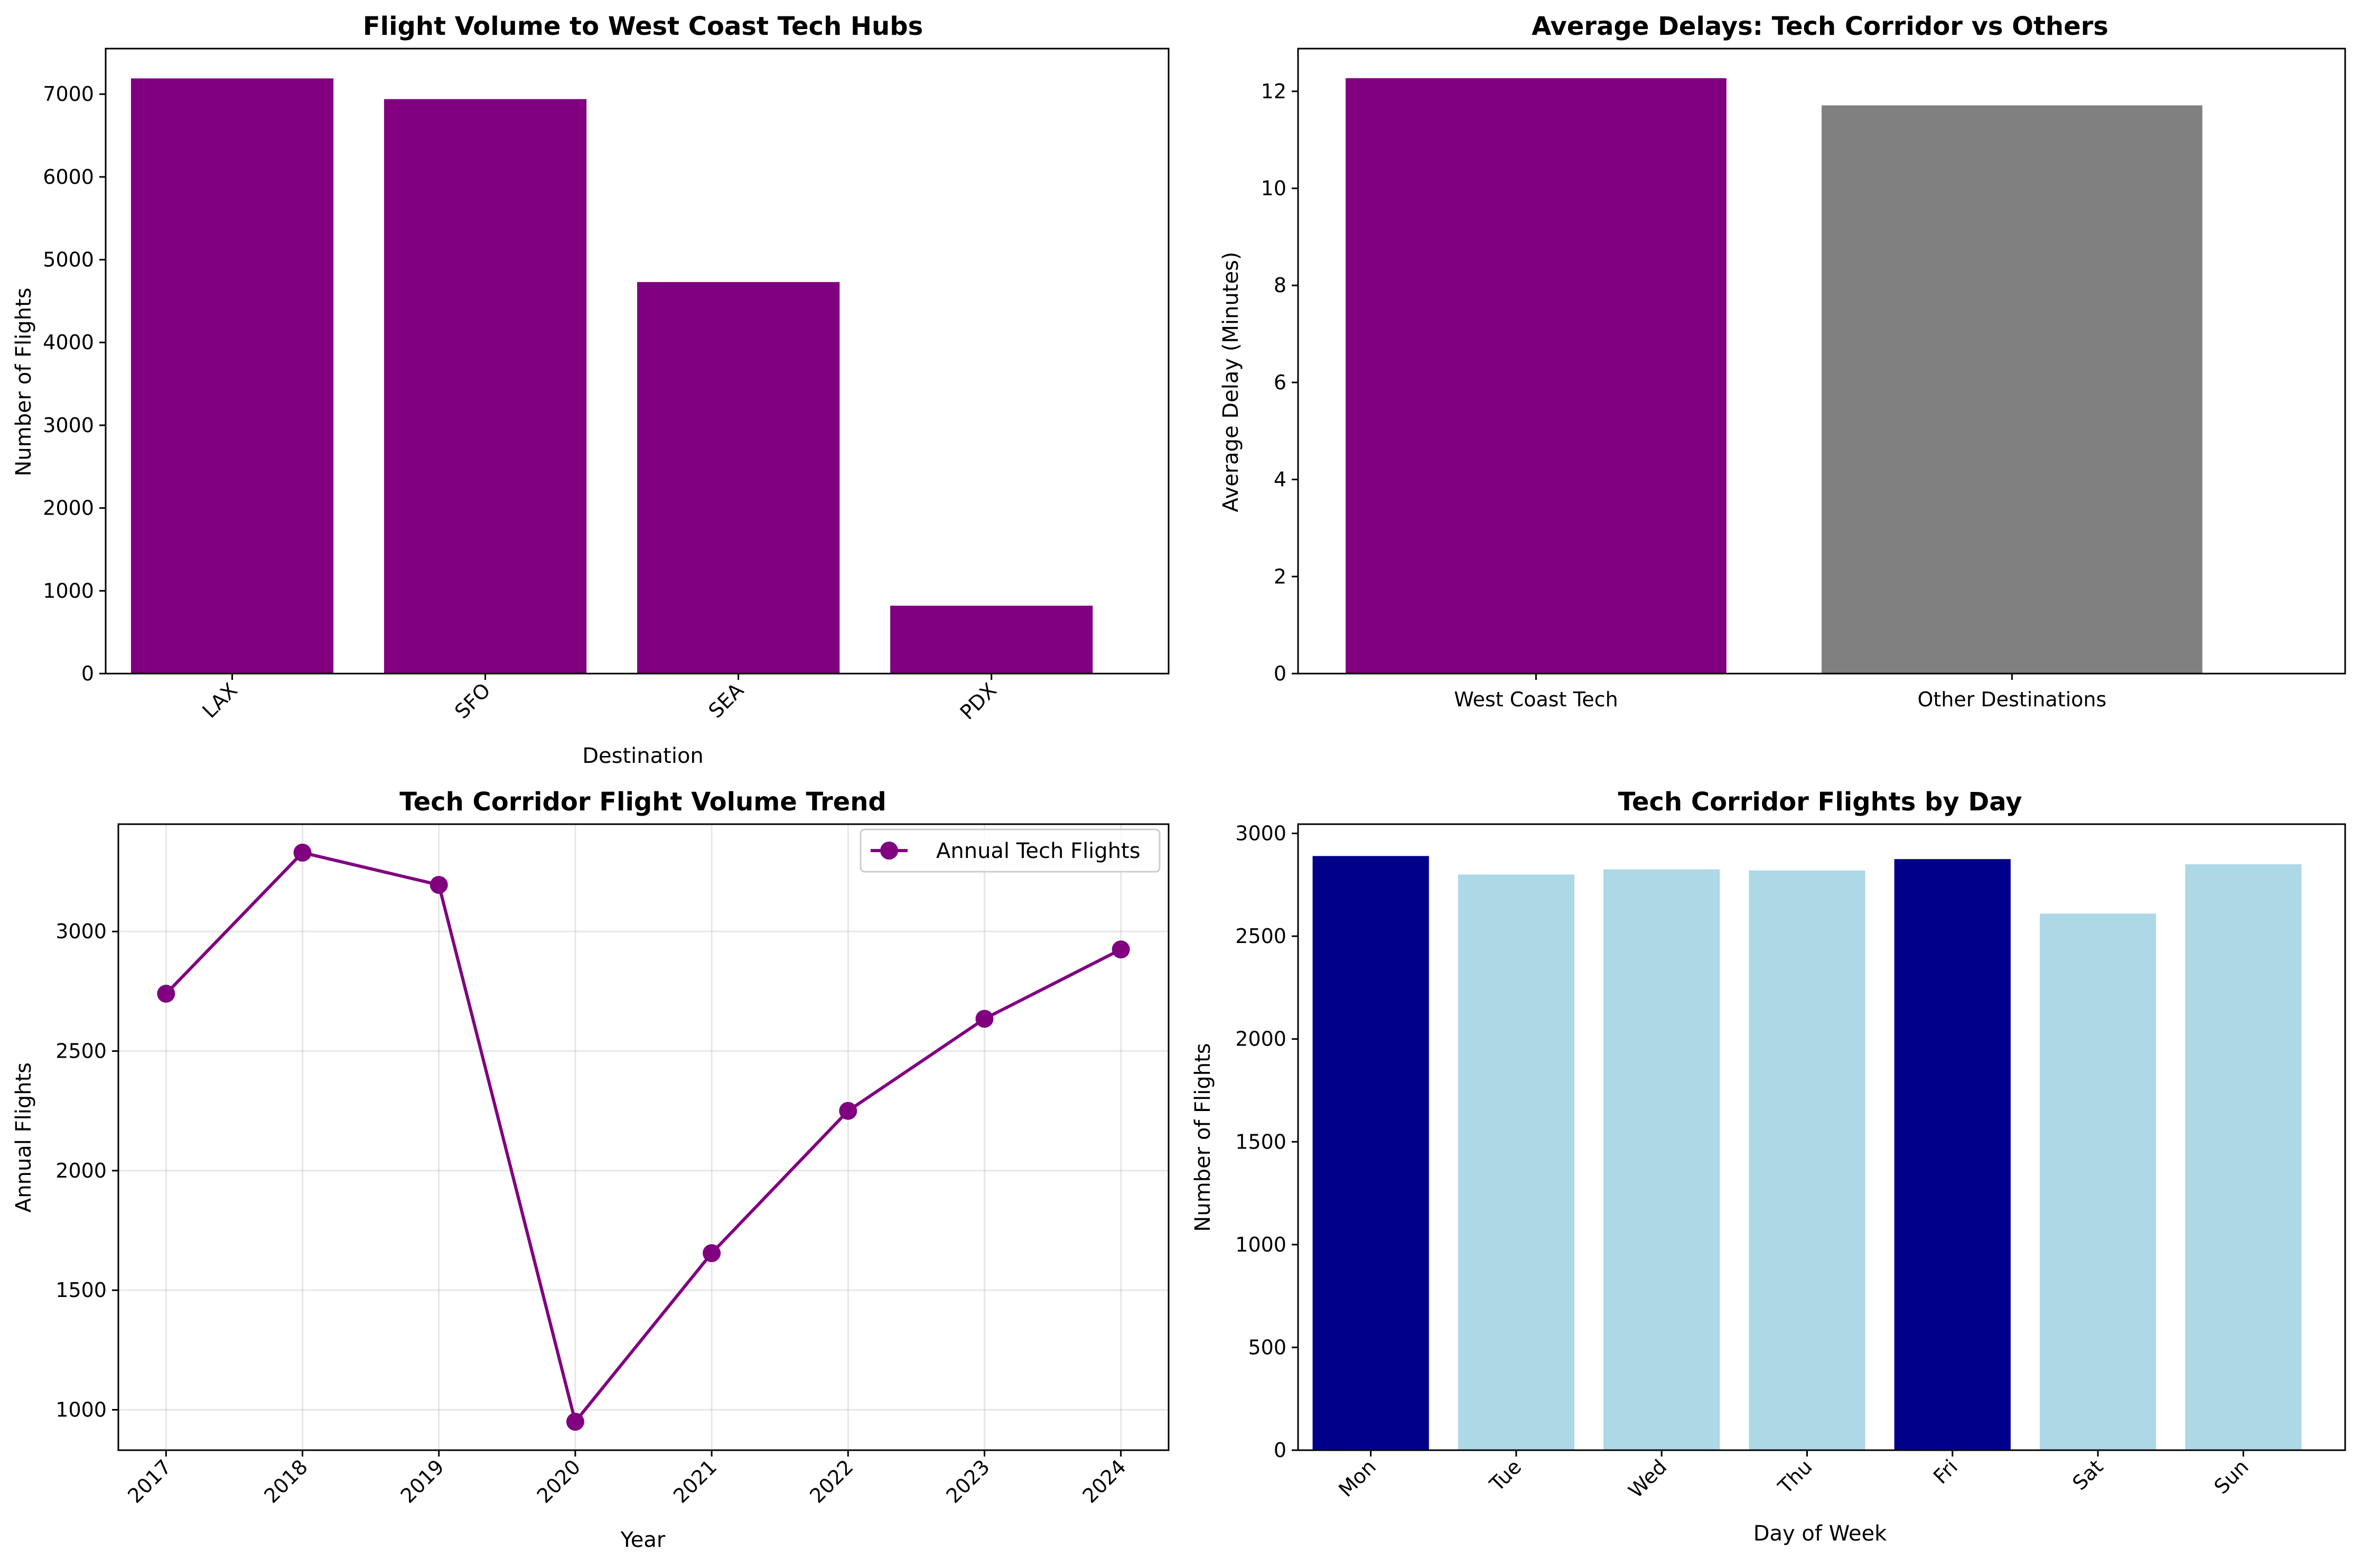  What do you see at coordinates (1280, 479) in the screenshot?
I see `y-tick-label: 4` at bounding box center [1280, 479].